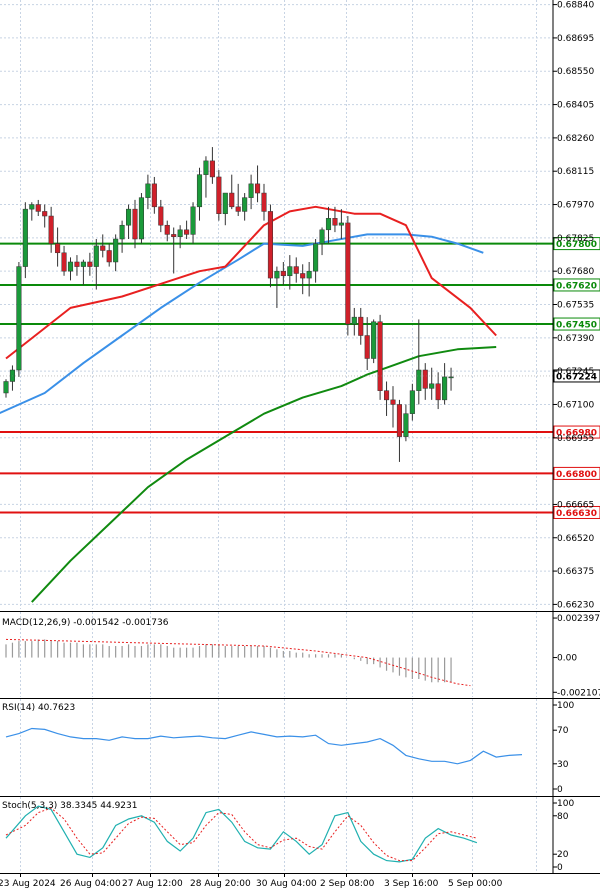 This screenshot has width=600, height=894. What do you see at coordinates (575, 539) in the screenshot?
I see `price-tick-label: 0.66520` at bounding box center [575, 539].